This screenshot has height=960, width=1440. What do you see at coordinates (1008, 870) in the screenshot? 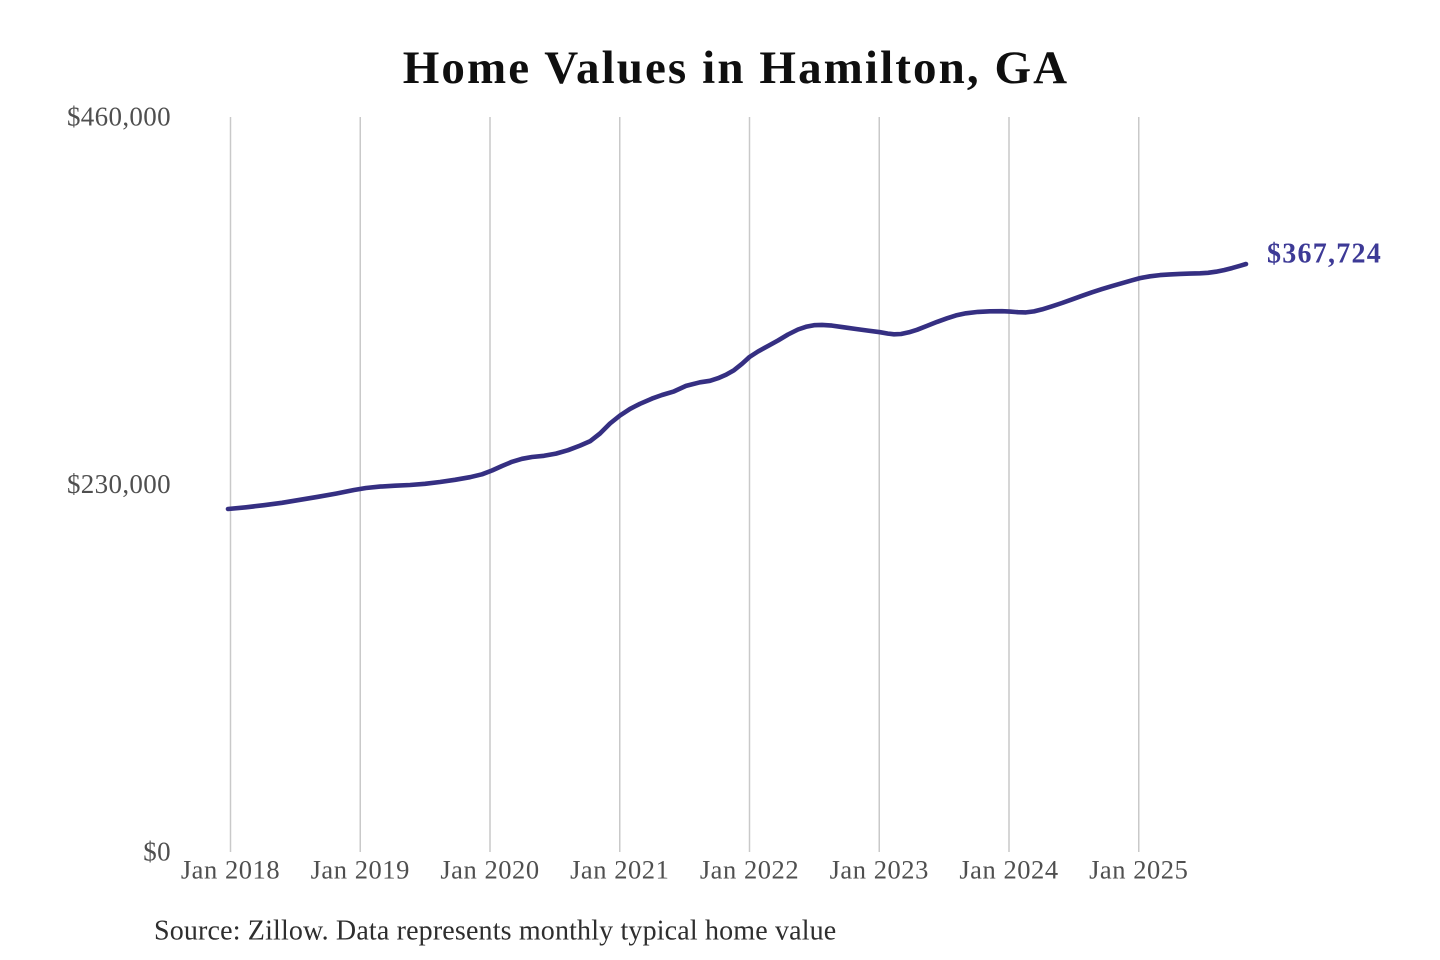
I see `svg-text: Jan 2024` at bounding box center [1008, 870].